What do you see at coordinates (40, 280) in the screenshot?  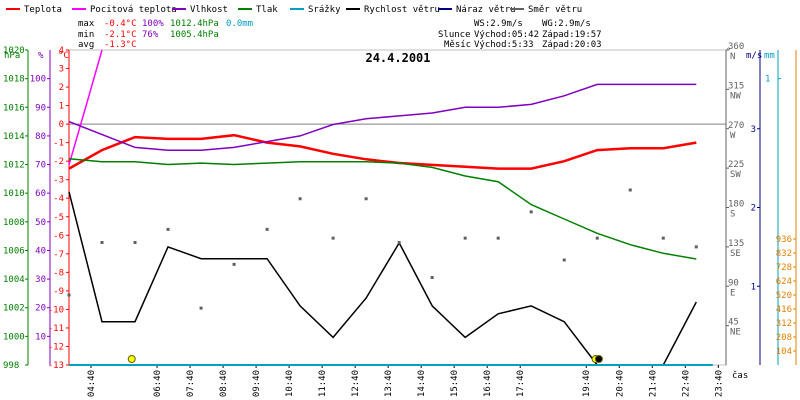 I see `humidity-tick-label: 30` at bounding box center [40, 280].